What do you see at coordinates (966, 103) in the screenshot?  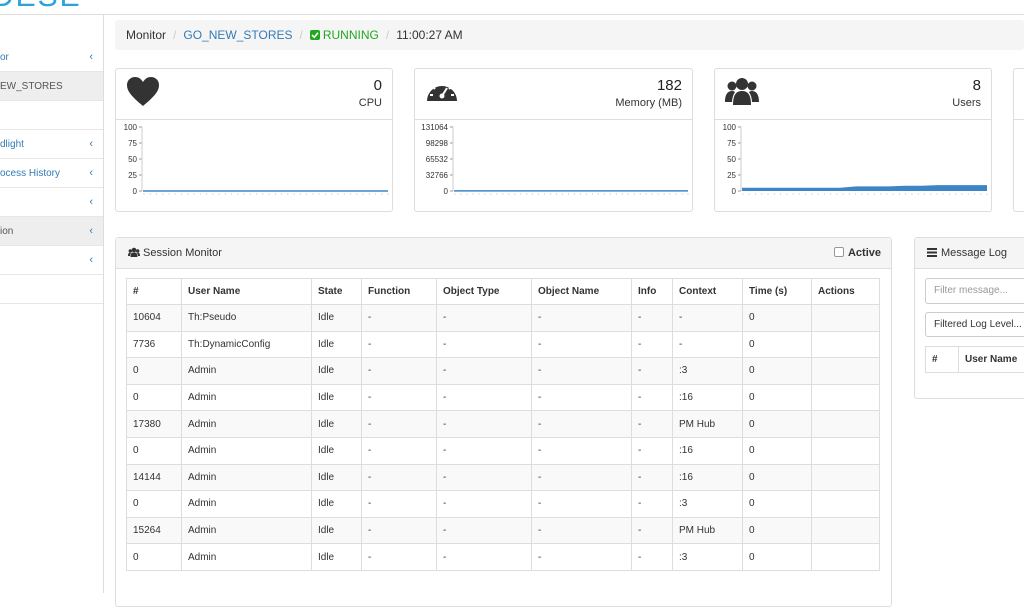 I see `widget-label: Users` at bounding box center [966, 103].